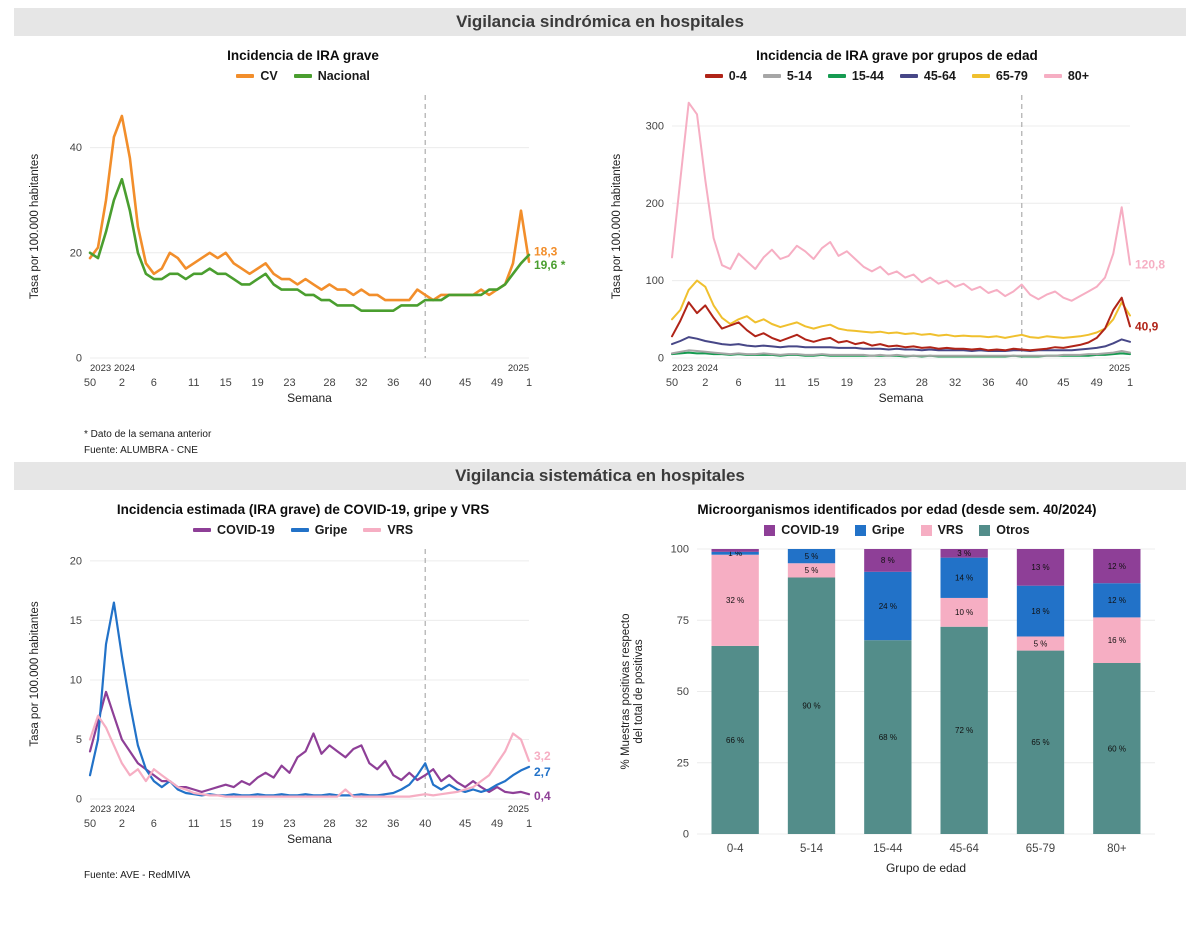 This screenshot has height=950, width=1200. What do you see at coordinates (639, 691) in the screenshot?
I see `y-axis-title: del total de positivas` at bounding box center [639, 691].